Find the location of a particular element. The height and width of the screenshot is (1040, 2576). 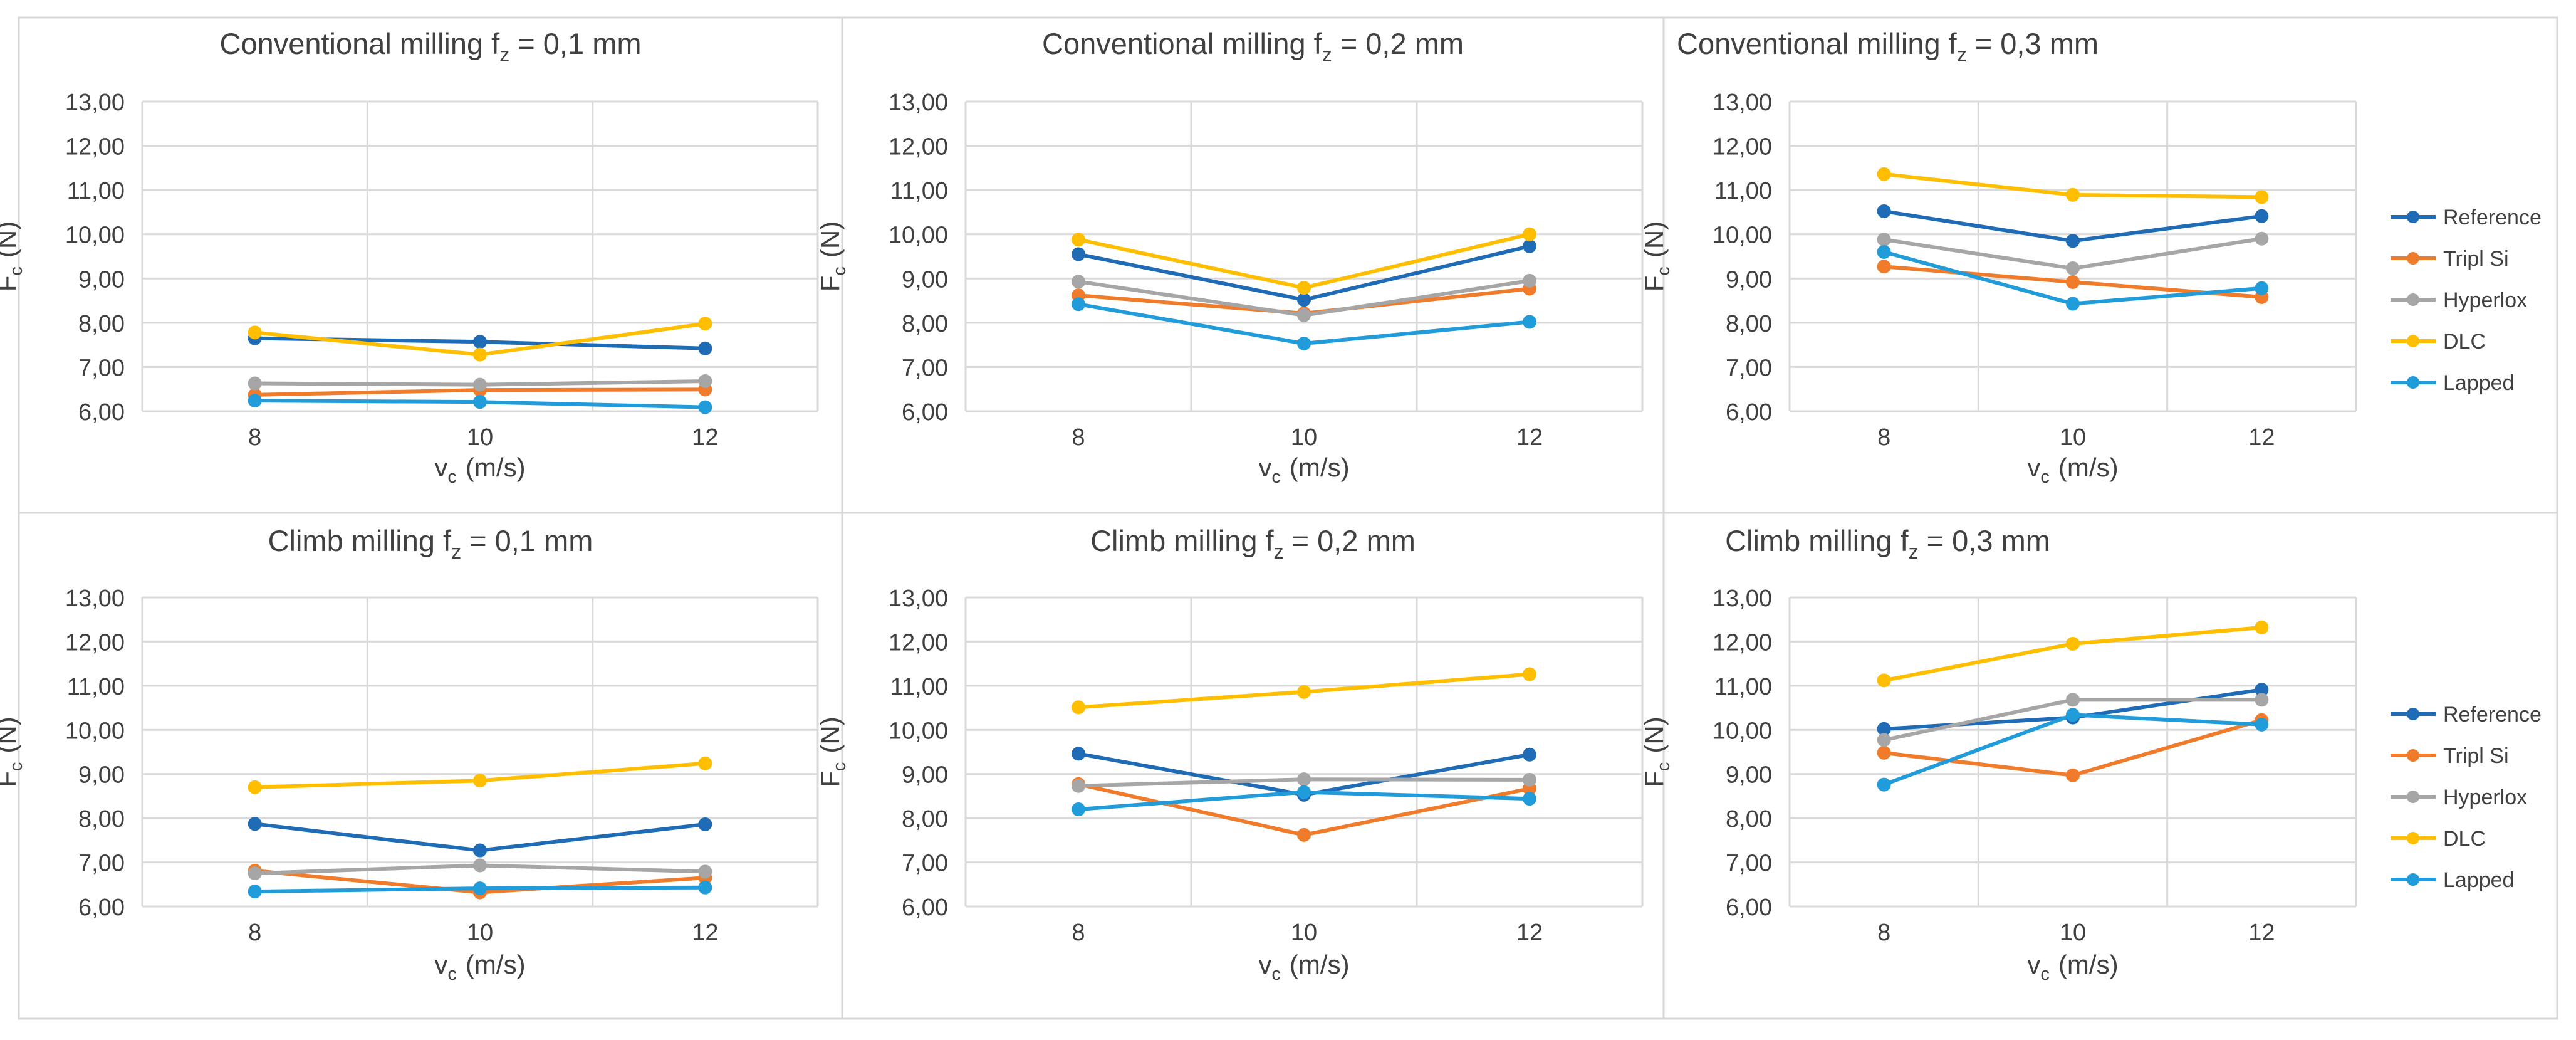

legend-label: Reference is located at coordinates (2492, 715).